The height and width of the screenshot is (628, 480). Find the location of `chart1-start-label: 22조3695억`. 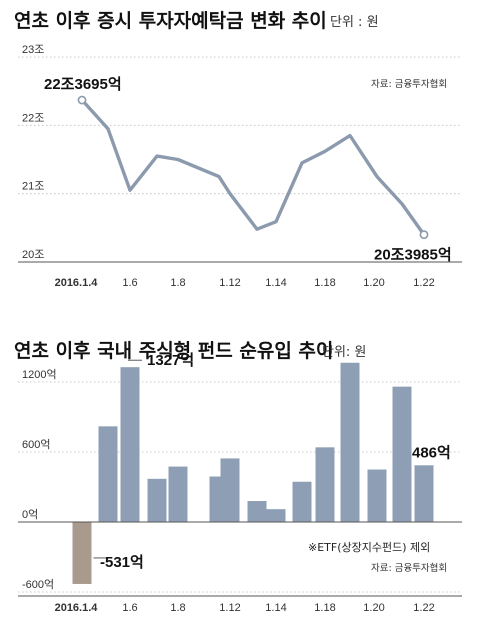

chart1-start-label: 22조3695억 is located at coordinates (83, 84).